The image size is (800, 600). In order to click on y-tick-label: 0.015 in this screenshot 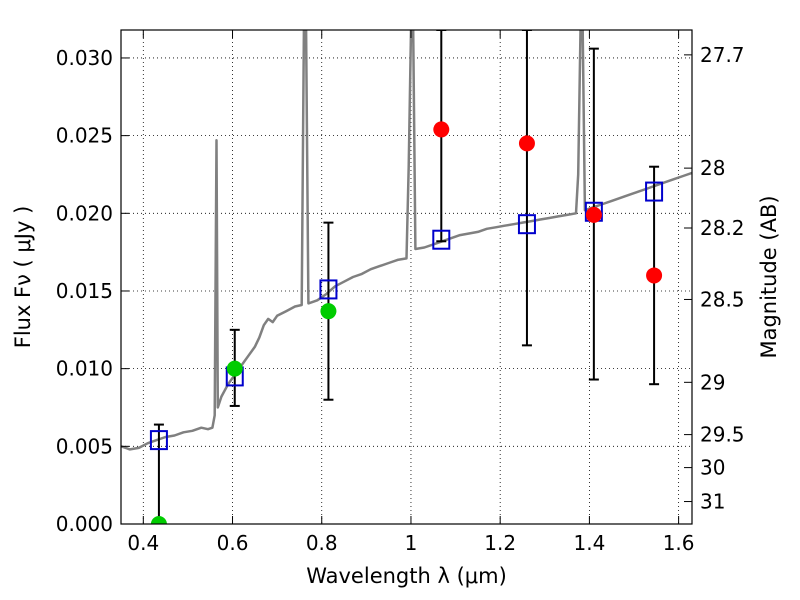, I will do `click(84, 291)`.